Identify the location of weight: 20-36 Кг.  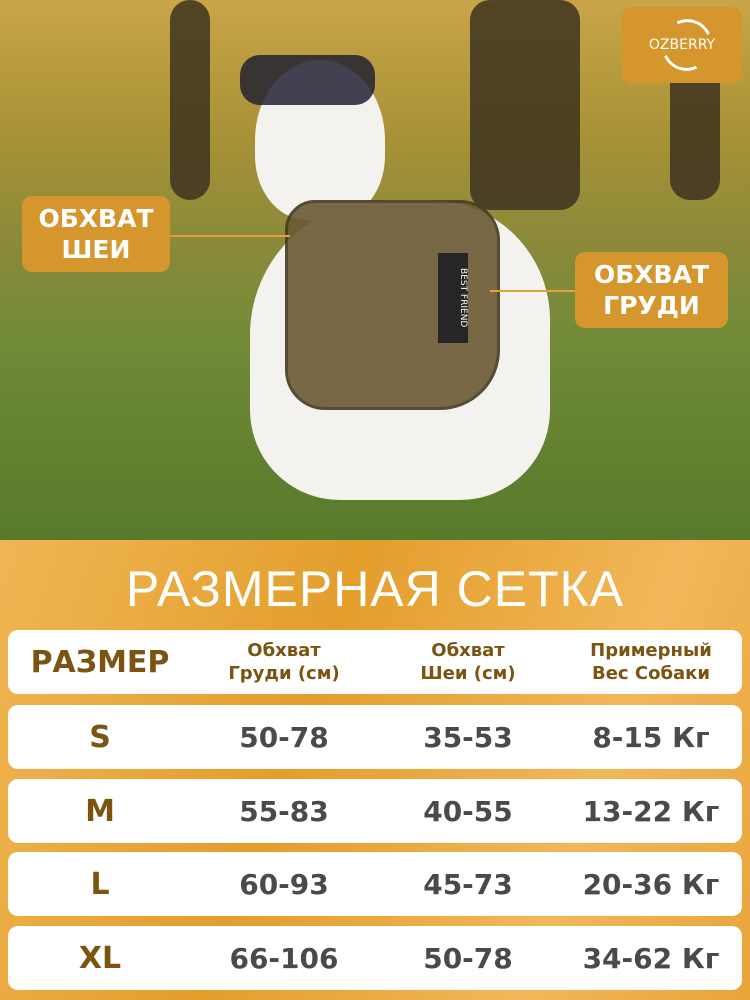
(651, 884).